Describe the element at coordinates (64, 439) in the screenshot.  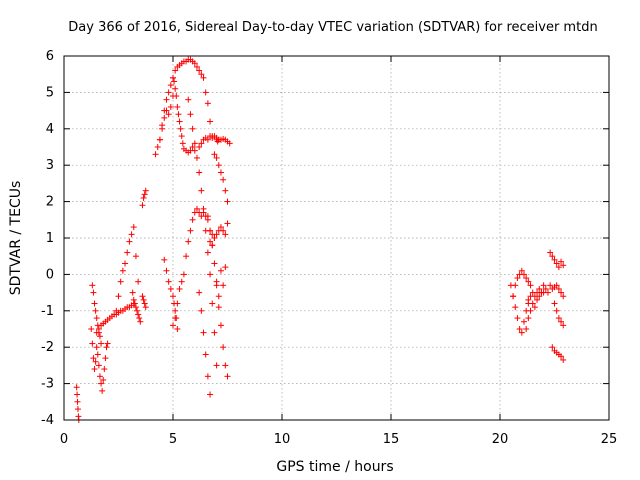
I see `x-tick-label: 0` at that location.